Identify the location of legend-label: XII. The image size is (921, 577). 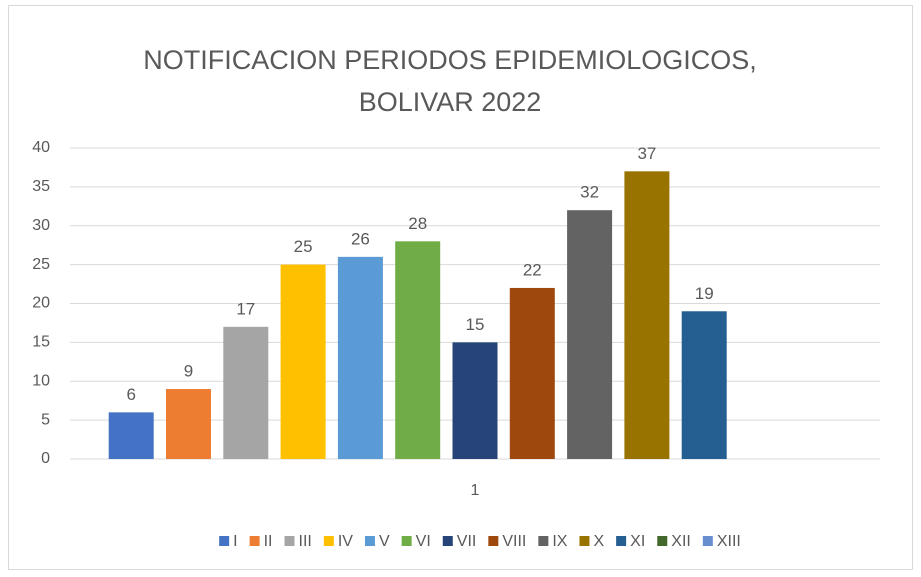
(681, 541).